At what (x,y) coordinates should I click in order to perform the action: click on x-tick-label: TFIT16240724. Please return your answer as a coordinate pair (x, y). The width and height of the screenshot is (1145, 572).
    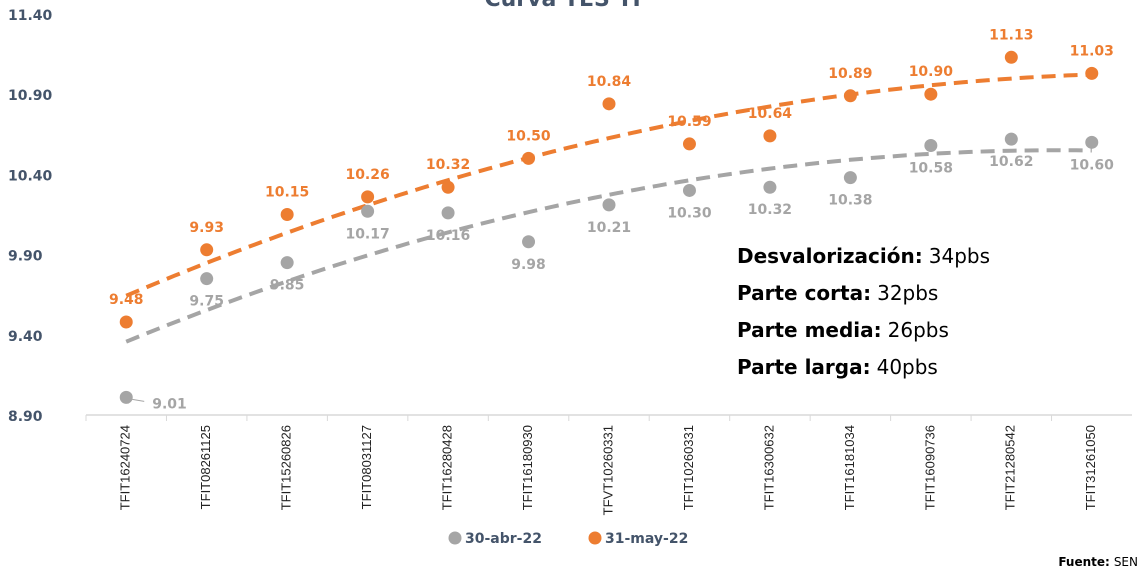
    Looking at the image, I should click on (125, 467).